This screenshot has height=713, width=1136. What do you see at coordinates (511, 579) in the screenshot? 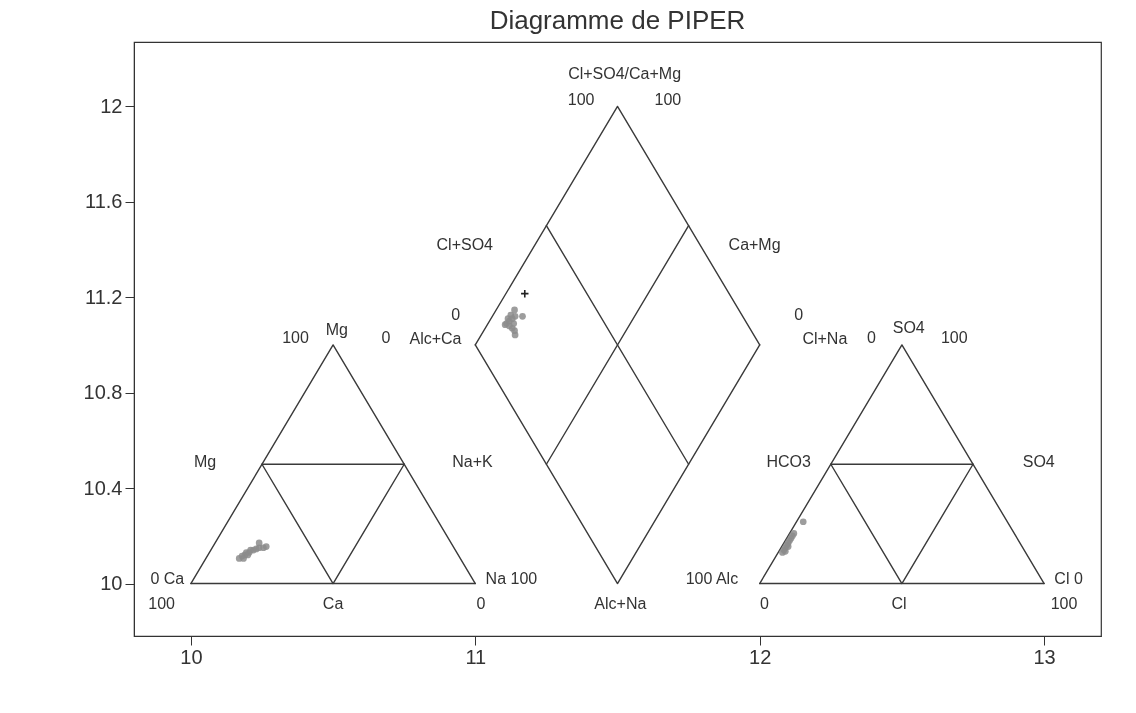
I see `annotation: Na 100` at bounding box center [511, 579].